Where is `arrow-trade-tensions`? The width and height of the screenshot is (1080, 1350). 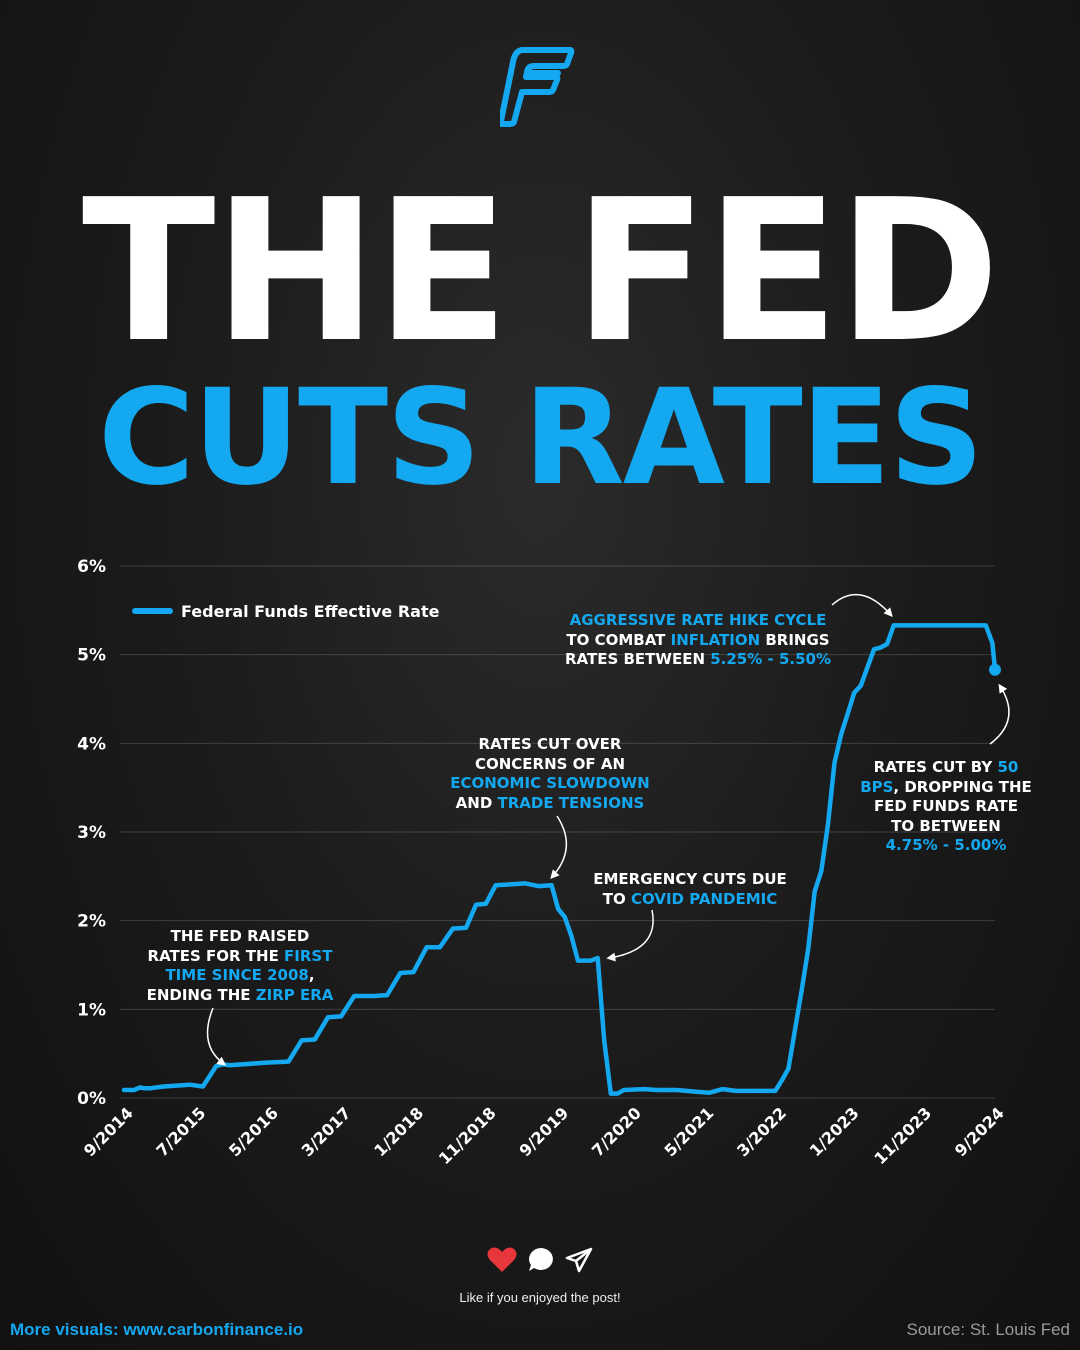 arrow-trade-tensions is located at coordinates (559, 847).